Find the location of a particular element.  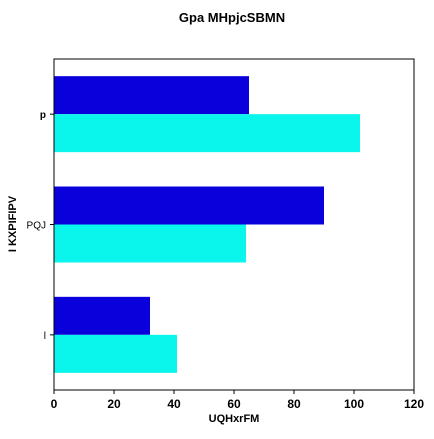

x-tick-label: 60 is located at coordinates (234, 404).